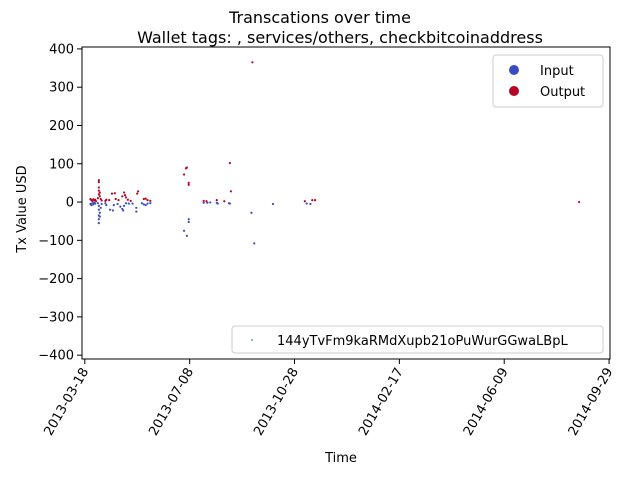 The width and height of the screenshot is (640, 480). What do you see at coordinates (319, 17) in the screenshot?
I see `chart-title: Transcations over time` at bounding box center [319, 17].